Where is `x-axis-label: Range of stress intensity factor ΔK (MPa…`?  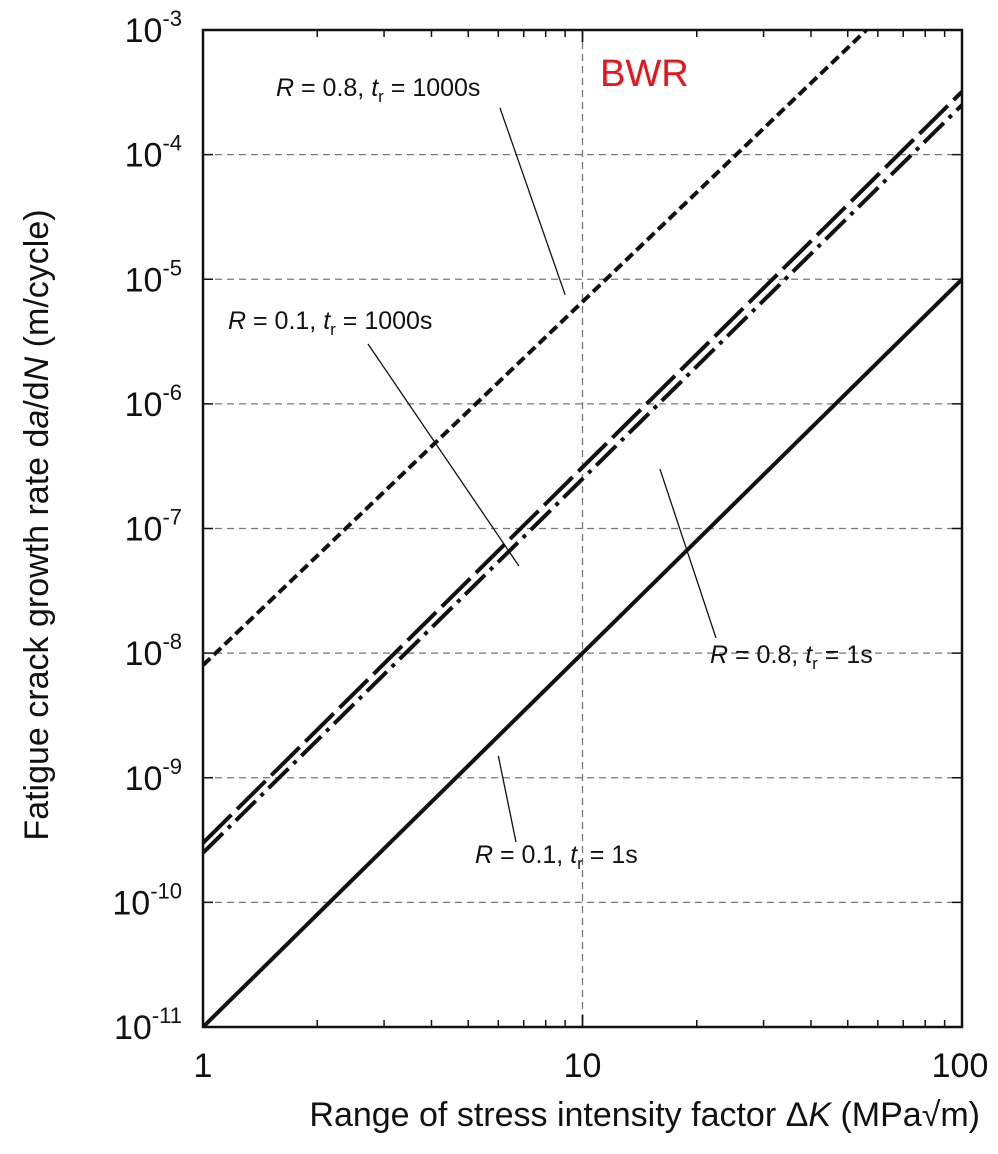
x-axis-label: Range of stress intensity factor ΔK (MPa… is located at coordinates (644, 1115).